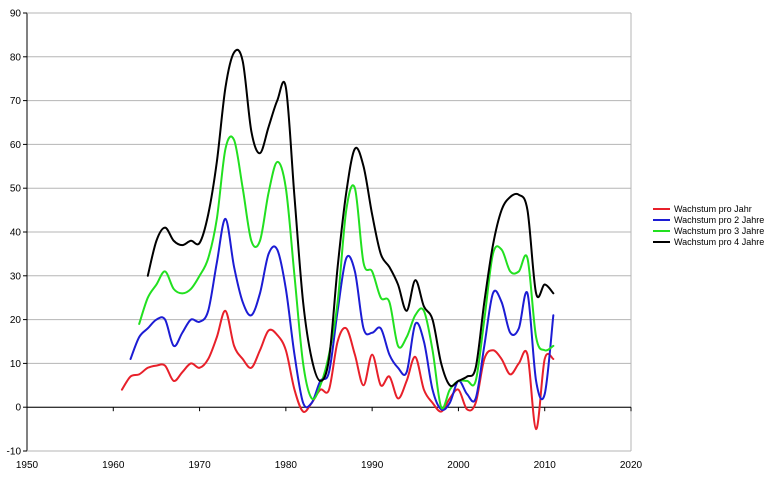 The width and height of the screenshot is (770, 482). I want to click on y-tick-label: 70, so click(16, 101).